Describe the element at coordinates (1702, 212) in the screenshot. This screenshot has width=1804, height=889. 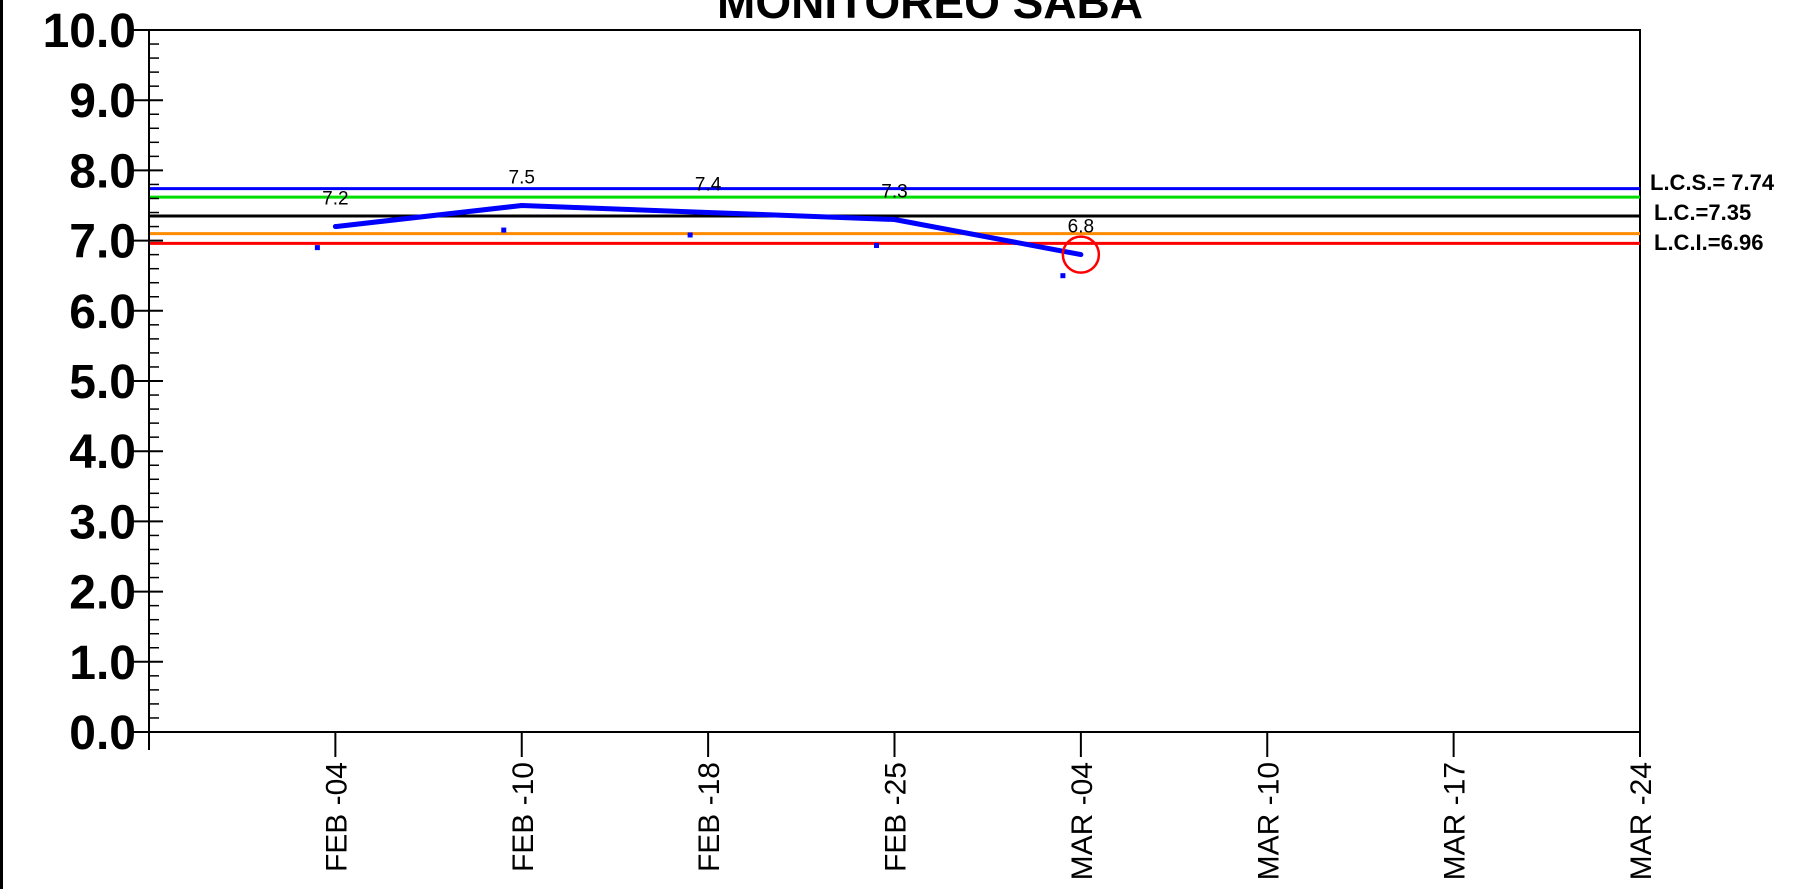
I see `limit-label: L.C.=7.35` at that location.